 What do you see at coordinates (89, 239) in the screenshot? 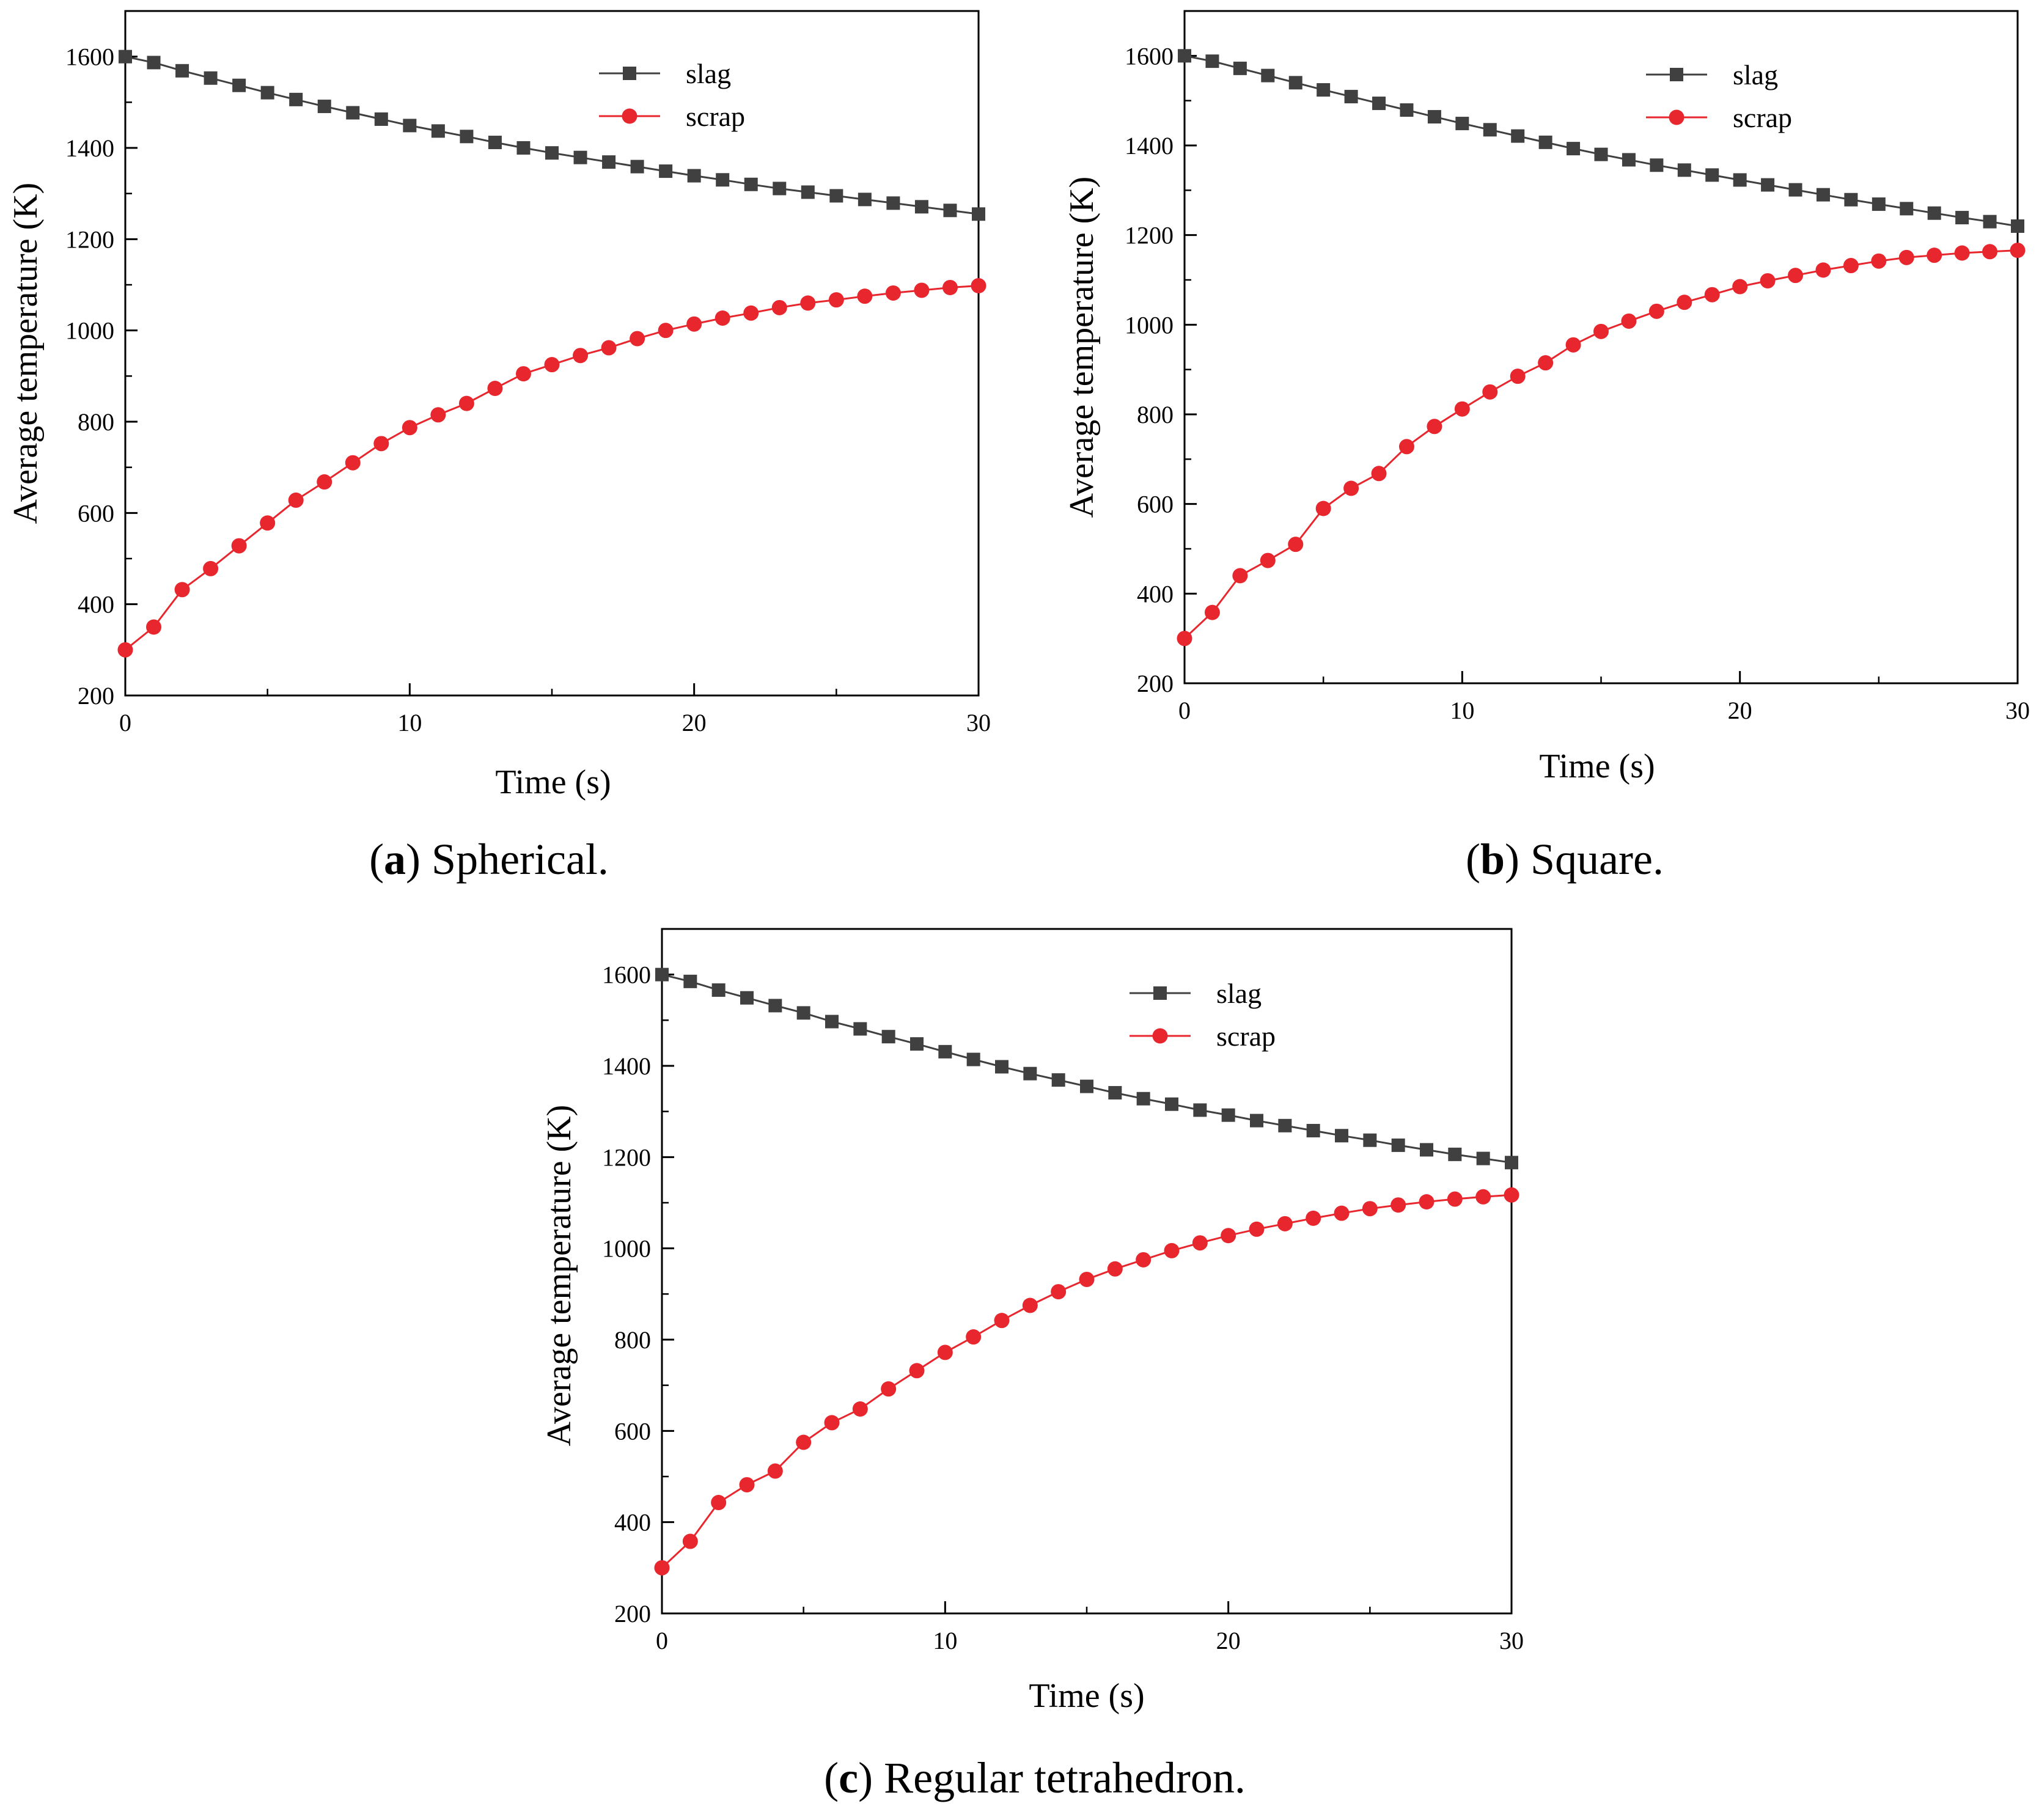
I see `y-tick-label-a: 1200` at bounding box center [89, 239].